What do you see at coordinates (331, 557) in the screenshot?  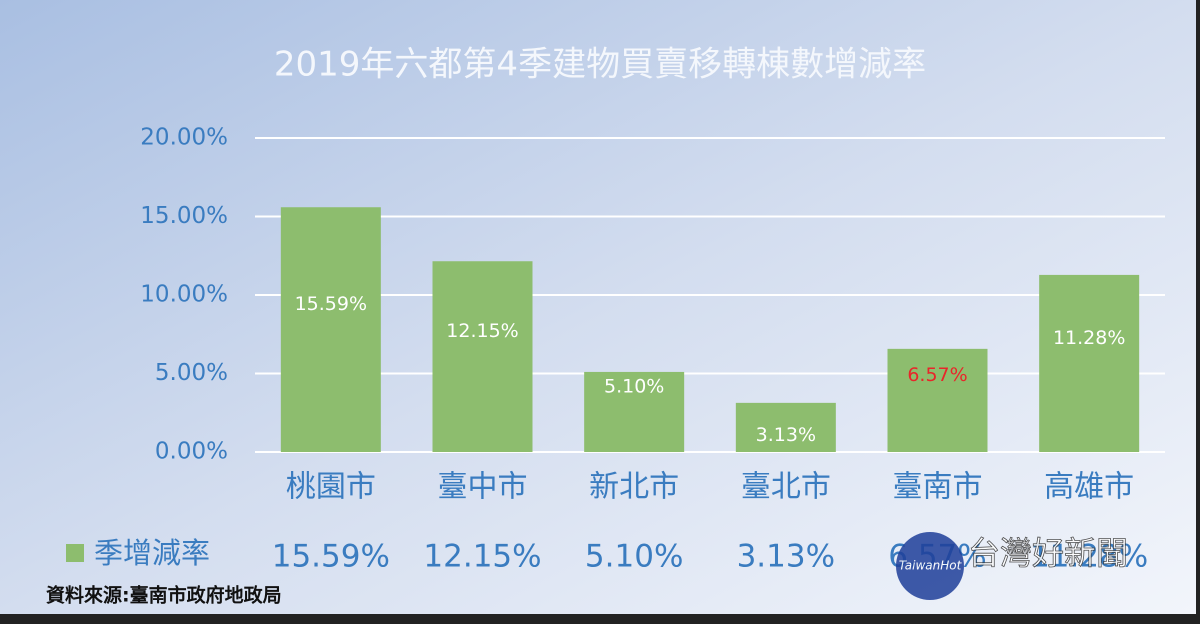 I see `table-cell: 15.59%` at bounding box center [331, 557].